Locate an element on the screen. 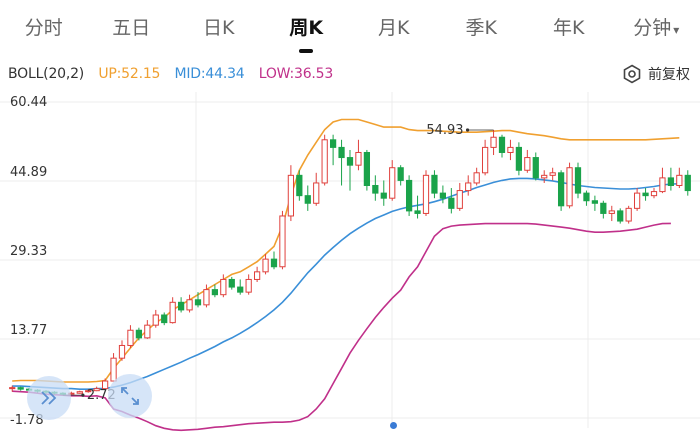 Image resolution: width=700 pixels, height=432 pixels. boll-low-value: LOW:36.53 is located at coordinates (296, 74).